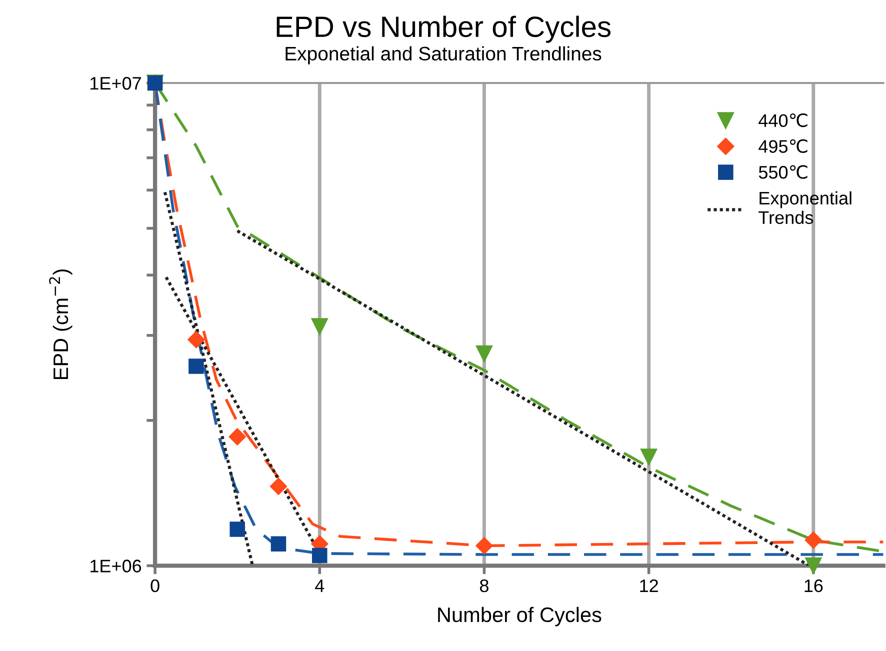 The image size is (886, 651). I want to click on chart-subtitle: Exponetial and Saturation Trendlines, so click(444, 55).